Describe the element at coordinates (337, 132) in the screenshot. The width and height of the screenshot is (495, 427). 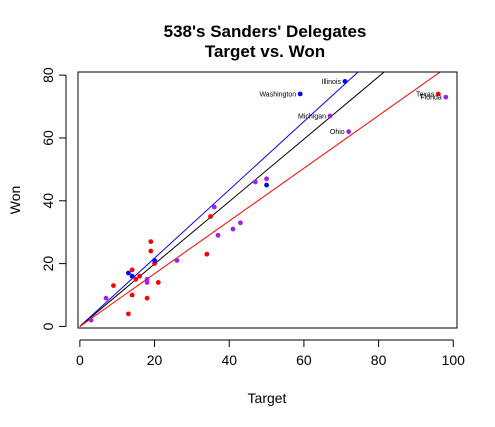
I see `point-label-ohio: Ohio` at that location.